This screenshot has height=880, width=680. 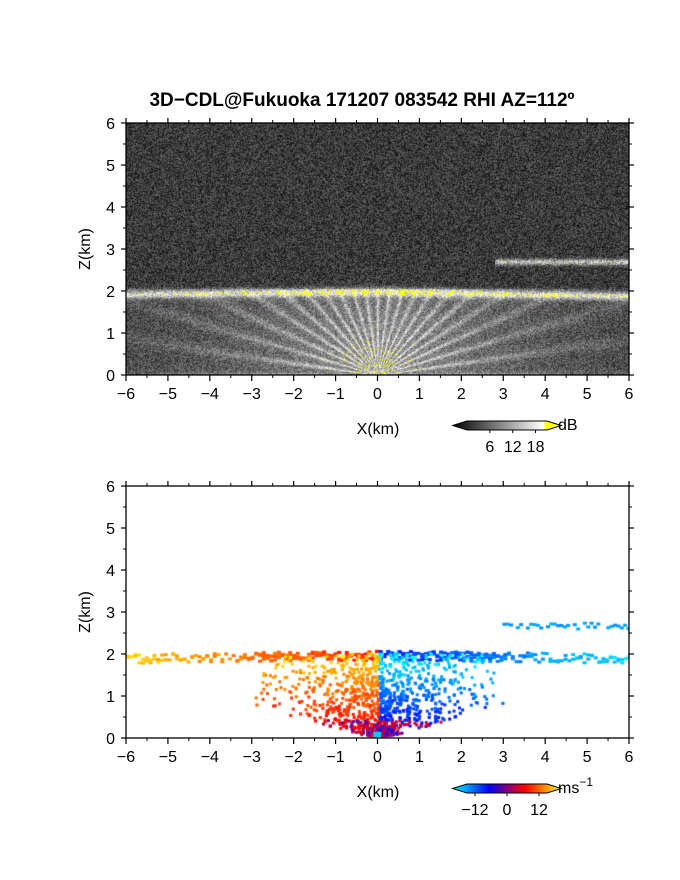 I want to click on colorbar-unit: dB, so click(x=568, y=425).